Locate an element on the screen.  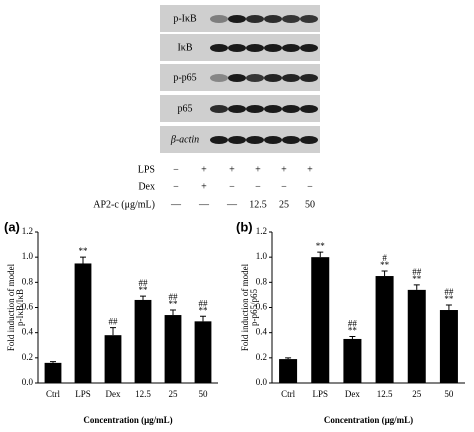
blot-label: p-p65 is located at coordinates (184, 77).